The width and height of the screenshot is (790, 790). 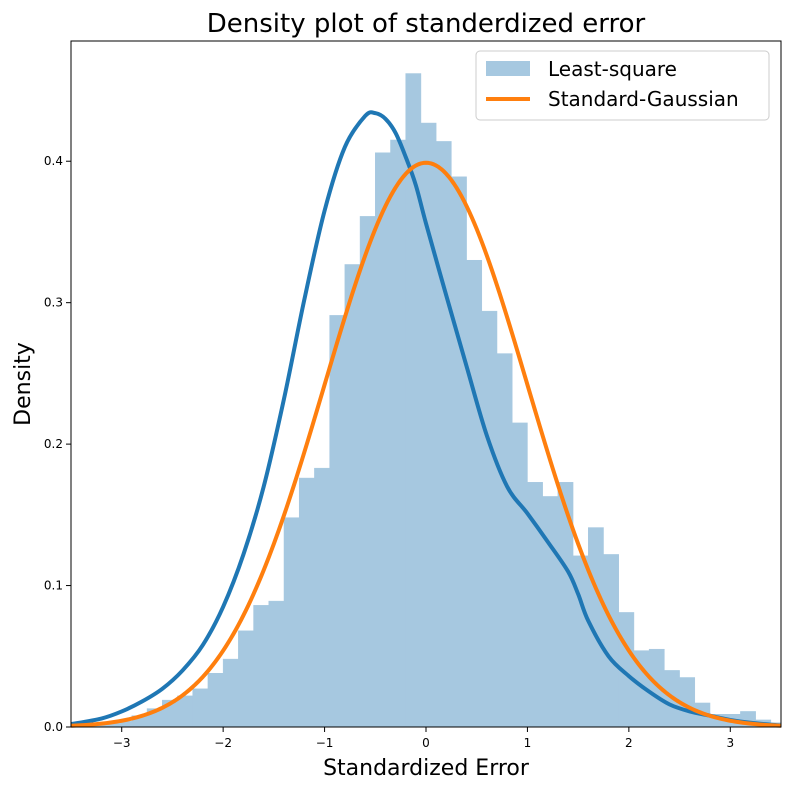 I want to click on x-tick-label: 1, so click(x=528, y=743).